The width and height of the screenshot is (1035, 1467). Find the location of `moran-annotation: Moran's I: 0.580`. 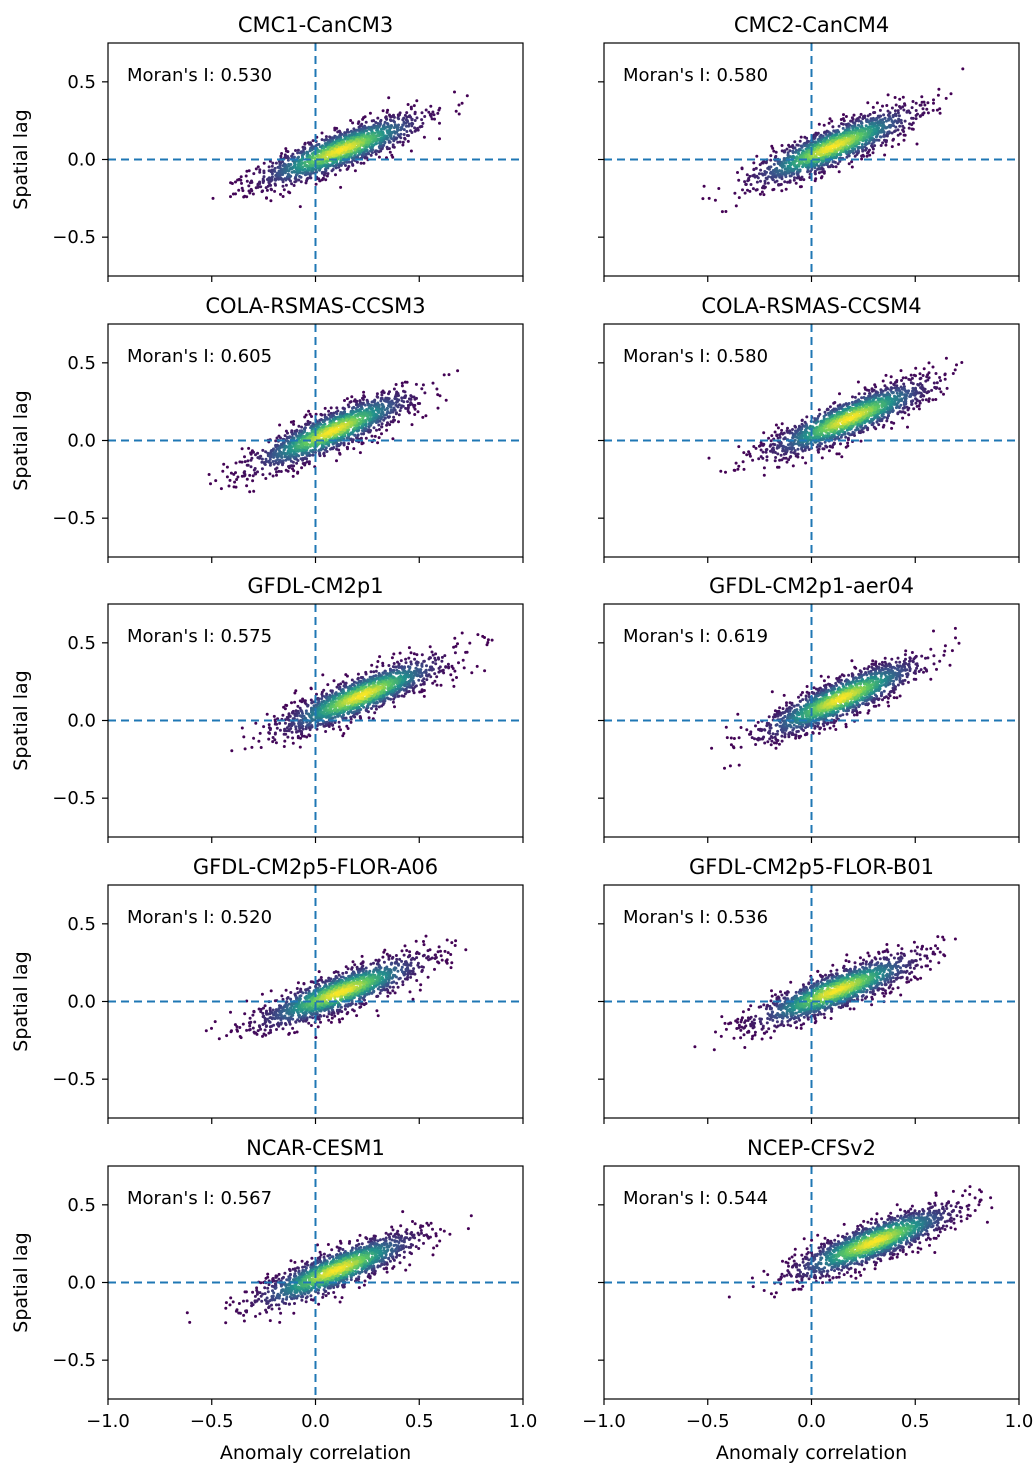

moran-annotation: Moran's I: 0.580 is located at coordinates (695, 75).